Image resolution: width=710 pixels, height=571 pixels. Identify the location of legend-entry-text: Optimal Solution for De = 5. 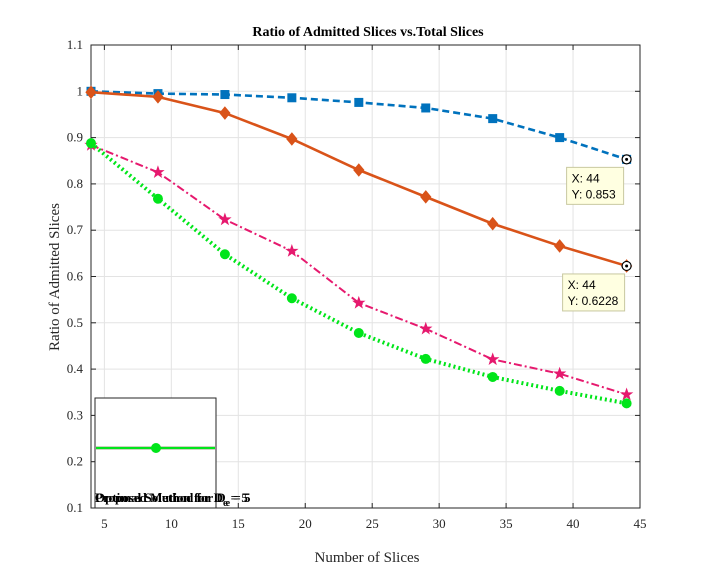
(171, 499).